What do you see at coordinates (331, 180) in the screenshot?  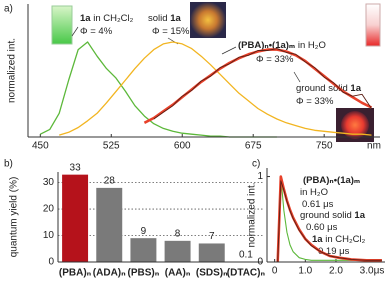 I see `annotation: (PBA)ₙ•(1a)ₘ` at bounding box center [331, 180].